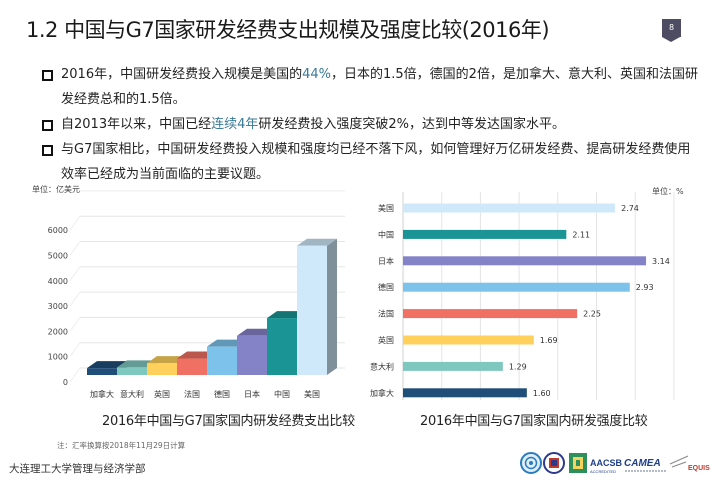 Image resolution: width=720 pixels, height=483 pixels. Describe the element at coordinates (554, 463) in the screenshot. I see `school-seal-icon` at that location.